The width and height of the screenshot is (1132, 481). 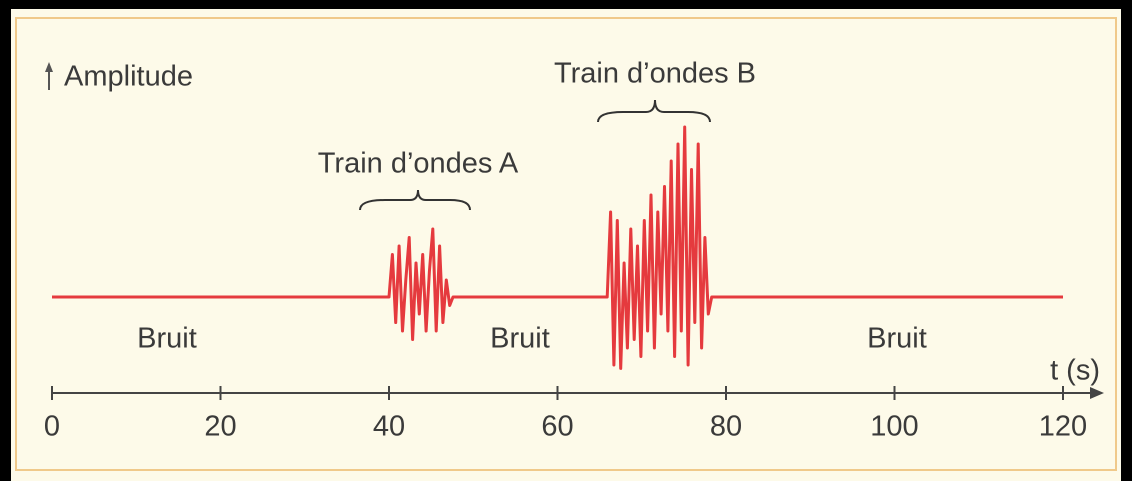 I want to click on x-tick-label: 100, so click(x=894, y=427).